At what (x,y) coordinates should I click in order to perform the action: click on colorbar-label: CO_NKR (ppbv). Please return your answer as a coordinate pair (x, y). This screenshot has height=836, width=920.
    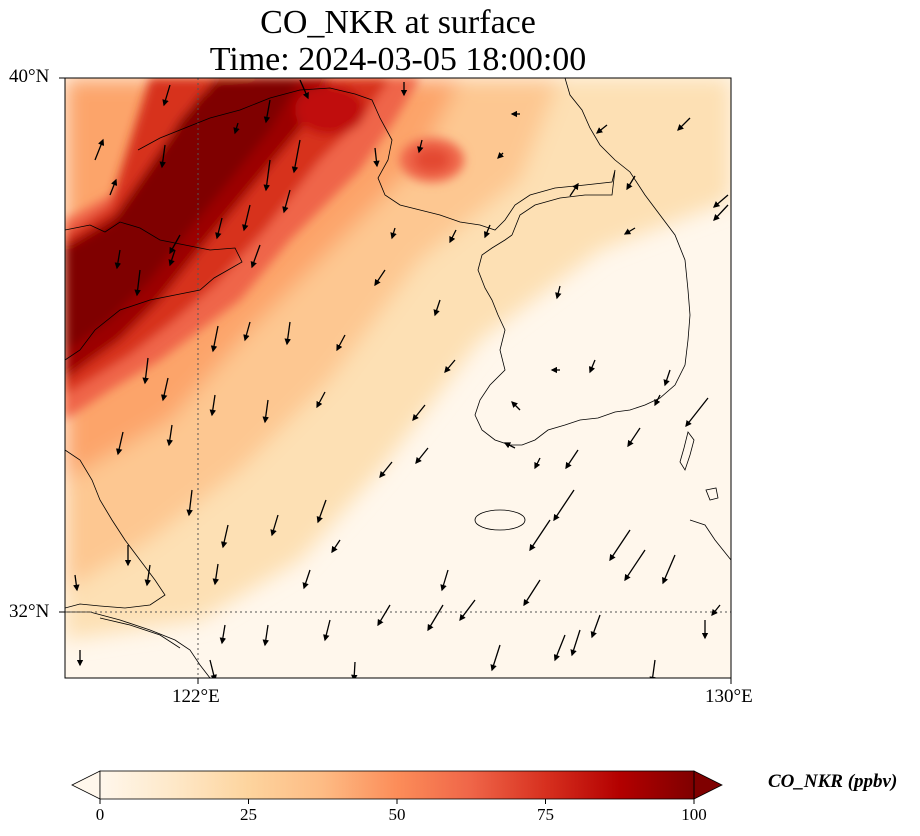
    Looking at the image, I should click on (833, 781).